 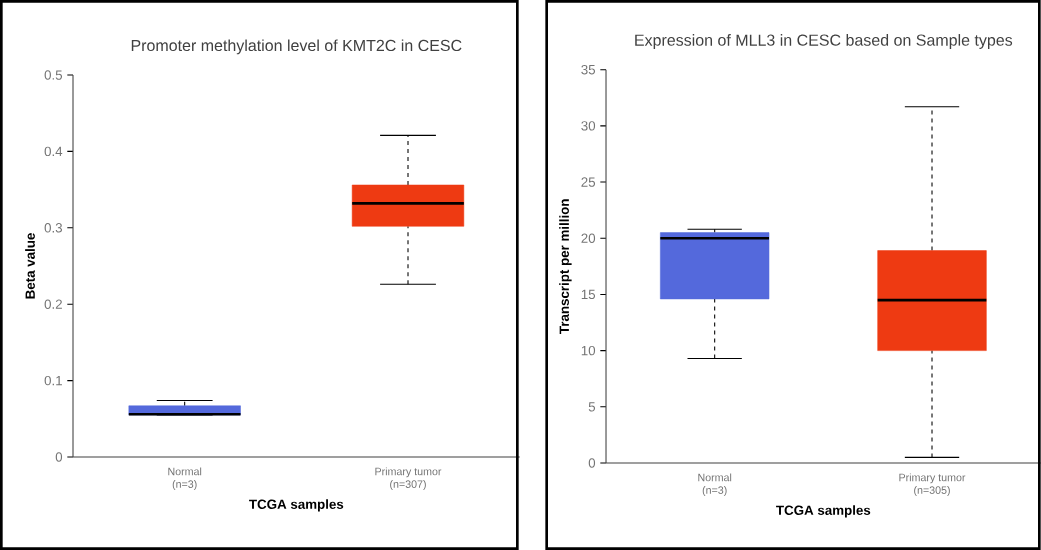 I want to click on y-tick-label: 5, so click(x=592, y=407).